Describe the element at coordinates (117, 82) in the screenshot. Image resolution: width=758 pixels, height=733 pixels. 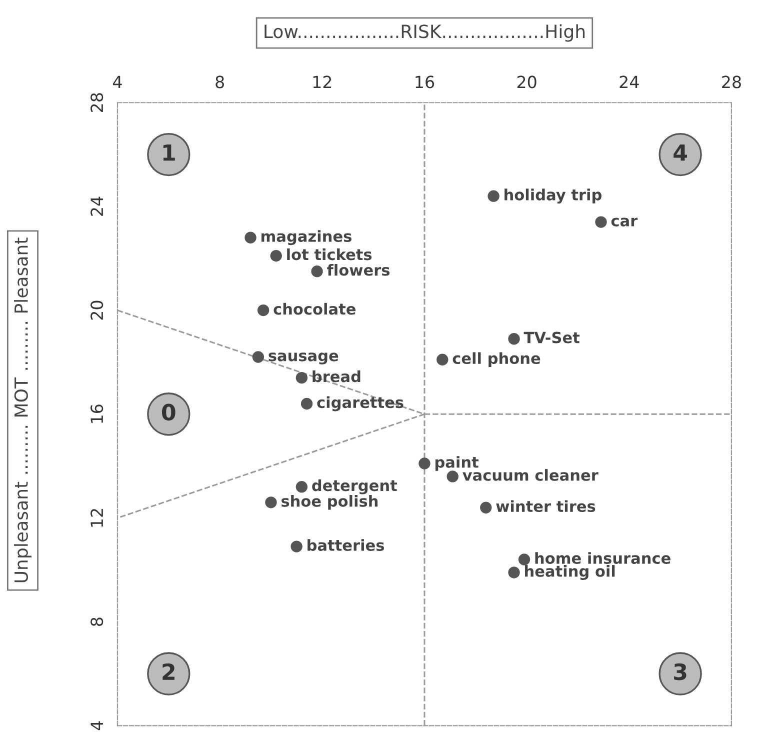
I see `x-tick-label: 4` at that location.